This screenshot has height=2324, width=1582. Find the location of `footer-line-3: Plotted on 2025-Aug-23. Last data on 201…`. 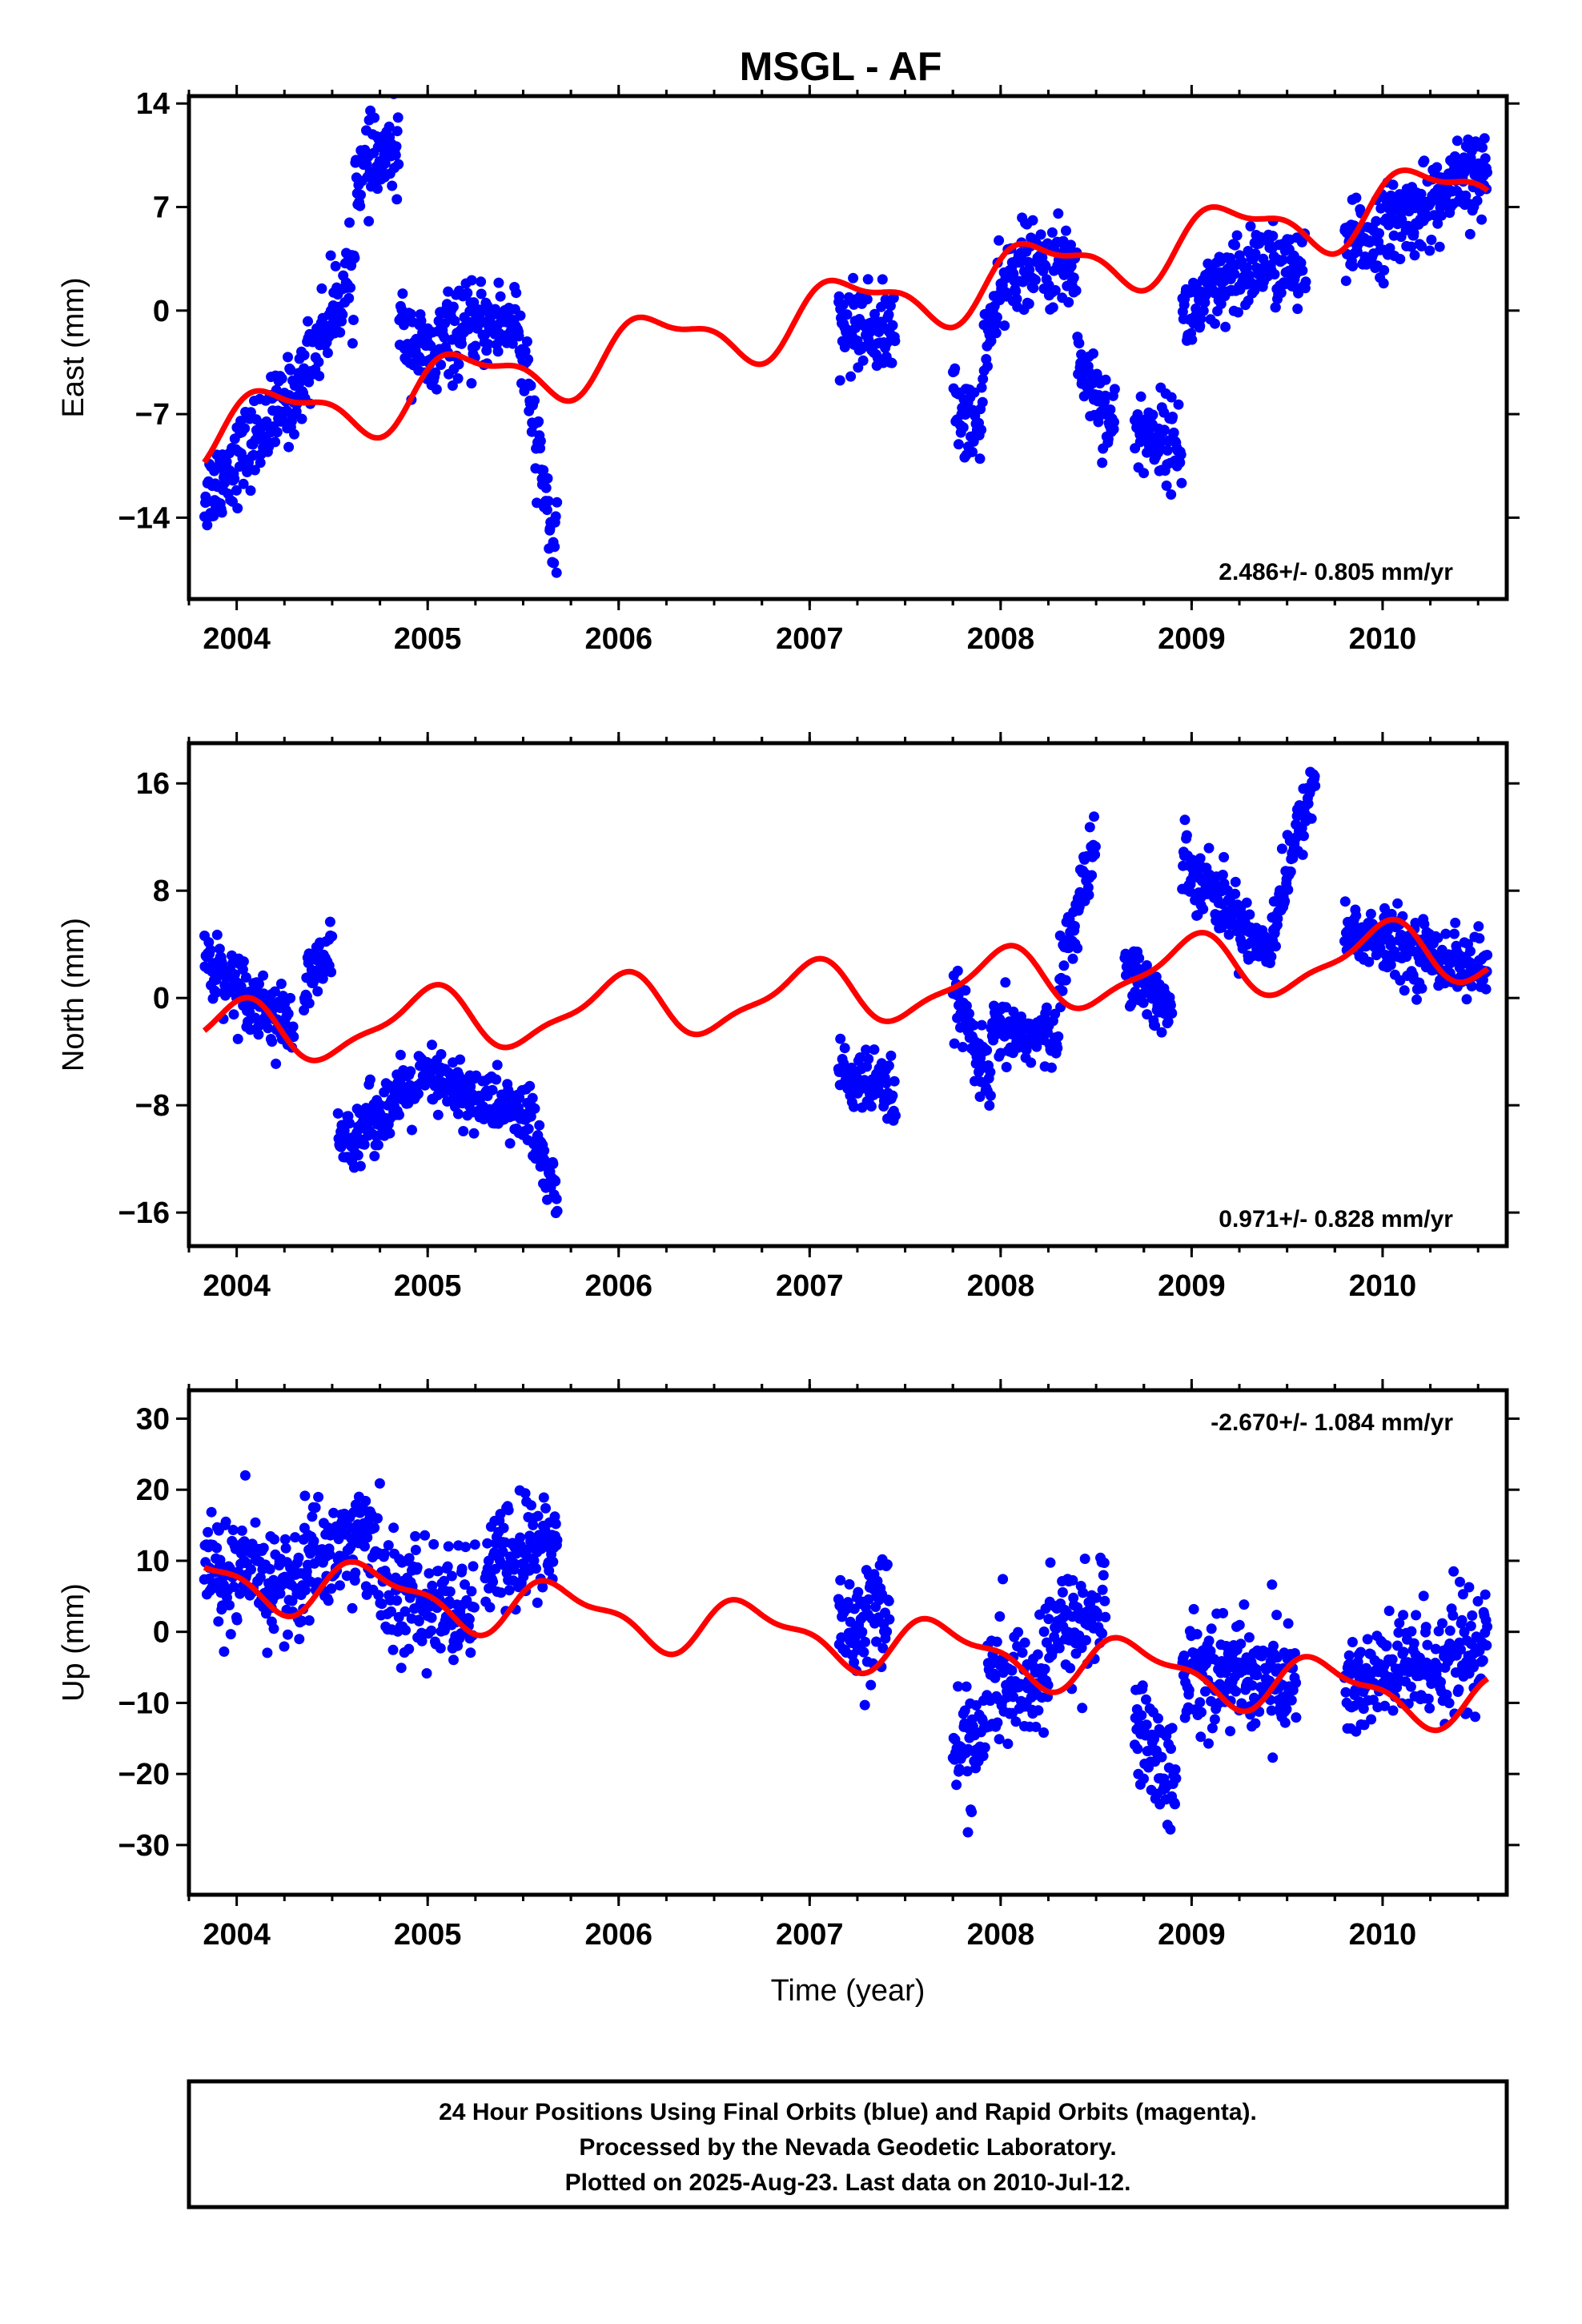

footer-line-3: Plotted on 2025-Aug-23. Last data on 201… is located at coordinates (848, 2182).